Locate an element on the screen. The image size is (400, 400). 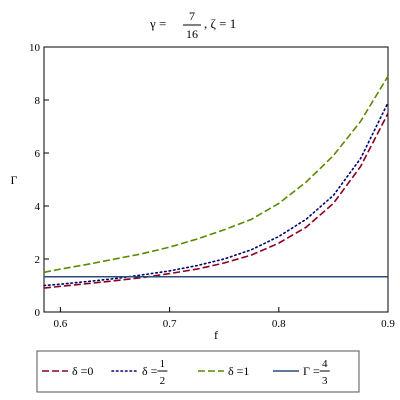
y-tick-label: 4 is located at coordinates (38, 207).